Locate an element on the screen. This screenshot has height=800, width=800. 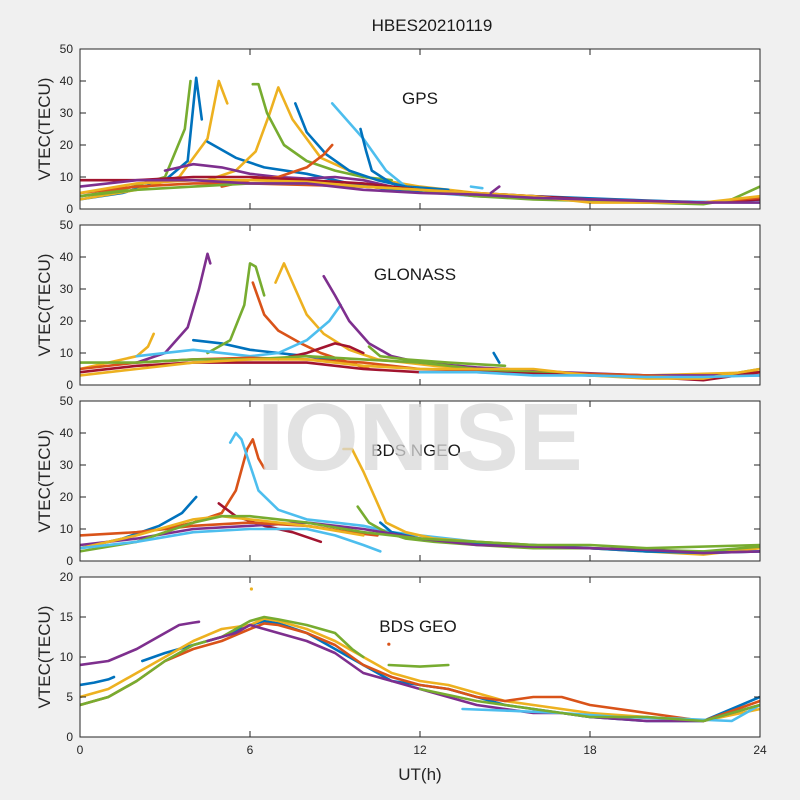
y-tick-label: 15 is located at coordinates (67, 617).